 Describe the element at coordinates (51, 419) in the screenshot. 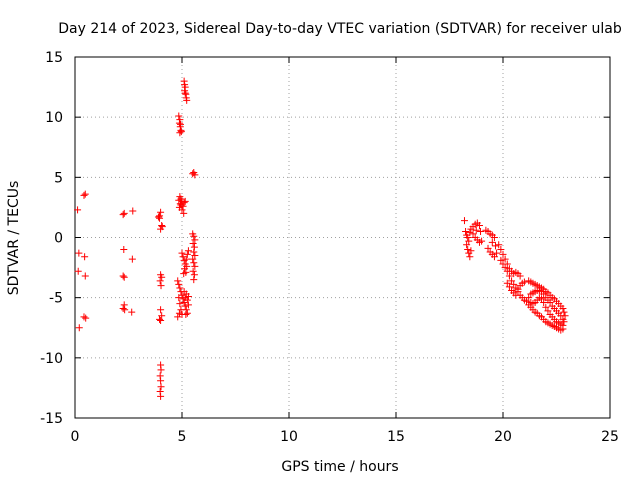

I see `y-tick-label: -15` at that location.